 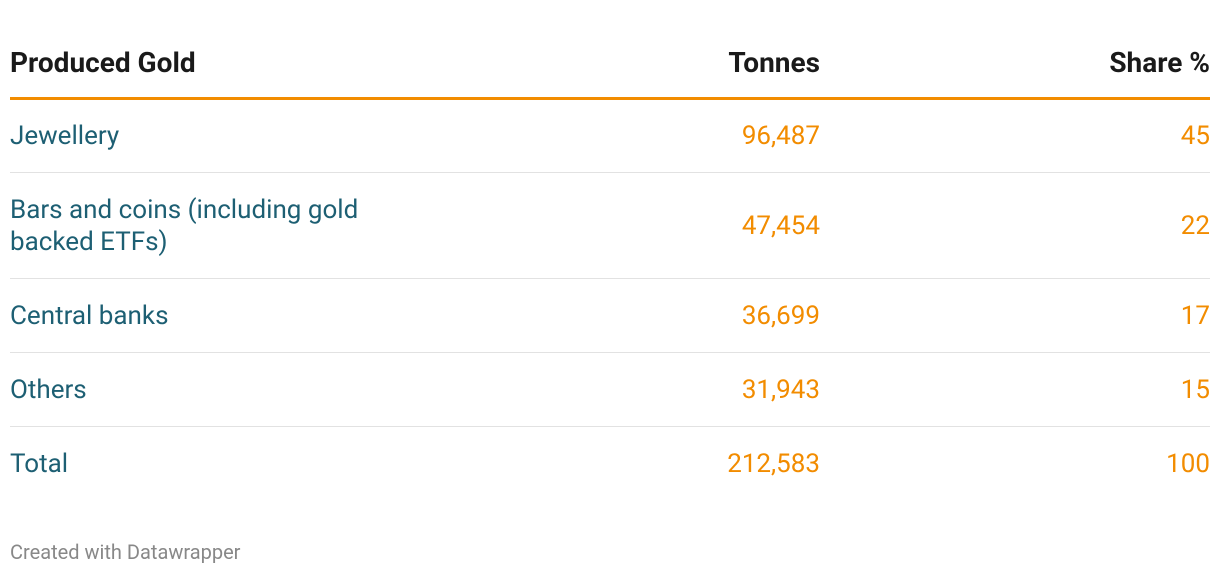 I want to click on header-cell: Share %, so click(x=1015, y=64).